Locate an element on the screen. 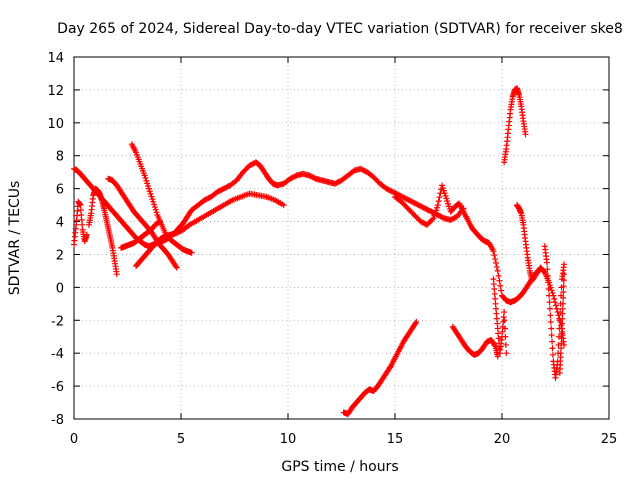 The width and height of the screenshot is (640, 480). series-sat-m is located at coordinates (540, 275).